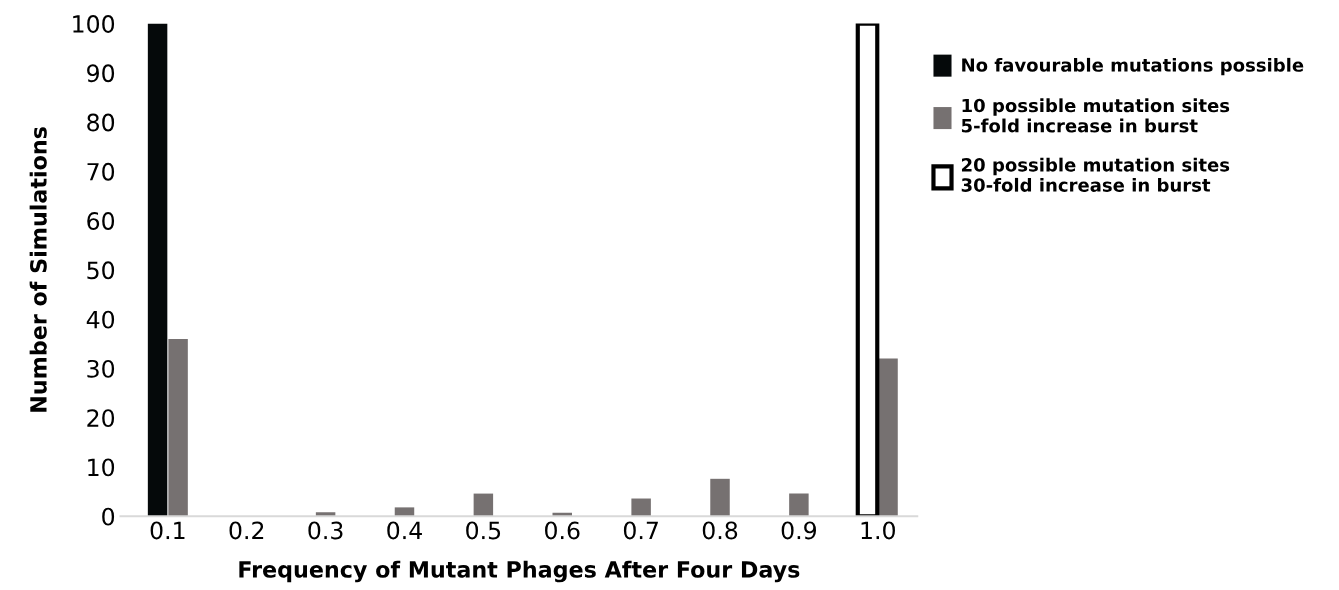 This screenshot has height=590, width=1339. I want to click on x-tick-label: 0.9, so click(799, 530).